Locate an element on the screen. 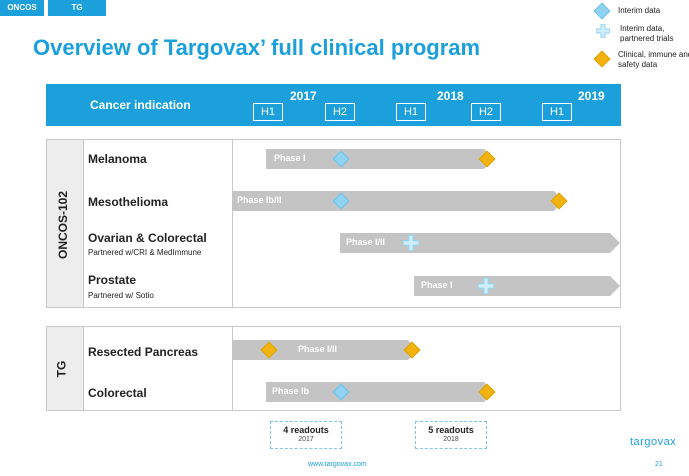 This screenshot has height=476, width=689. page-number: 21 is located at coordinates (659, 464).